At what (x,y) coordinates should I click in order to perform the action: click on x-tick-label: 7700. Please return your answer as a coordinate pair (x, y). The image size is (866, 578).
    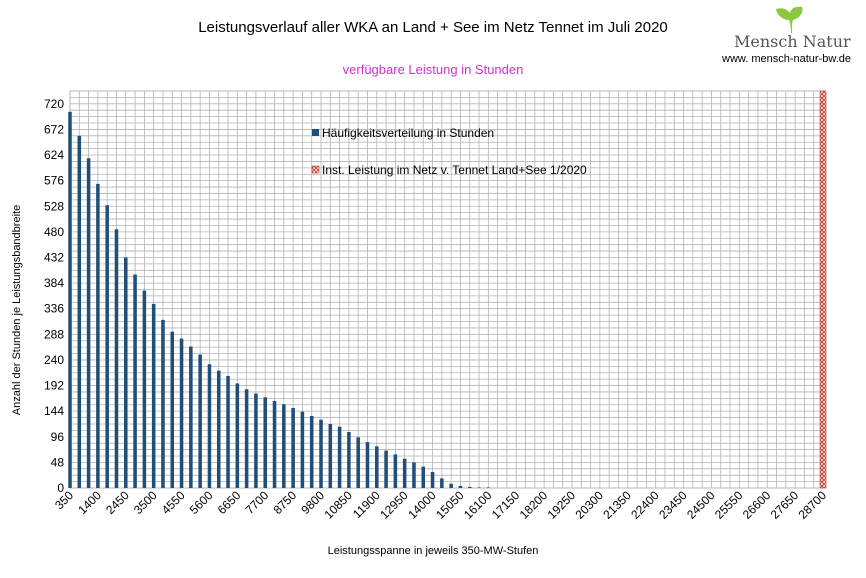
    Looking at the image, I should click on (257, 502).